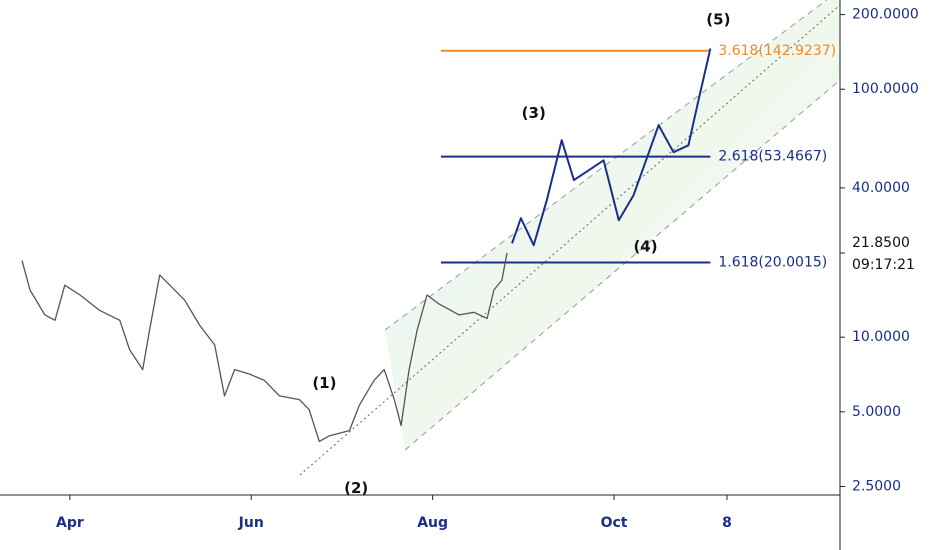 The width and height of the screenshot is (932, 550). What do you see at coordinates (432, 523) in the screenshot?
I see `x-tick-label: Aug` at bounding box center [432, 523].